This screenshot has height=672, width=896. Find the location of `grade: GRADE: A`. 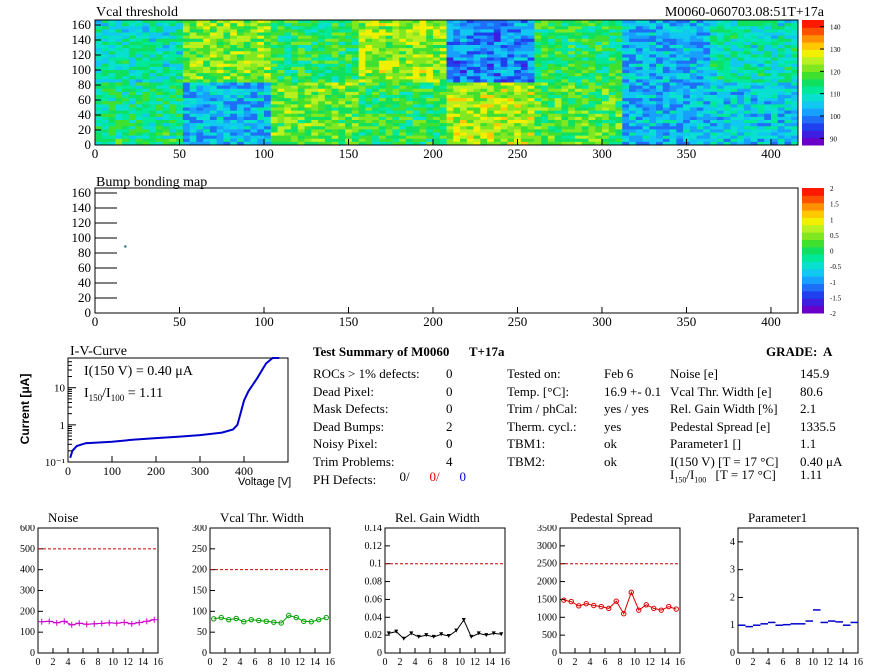

grade: GRADE: A is located at coordinates (799, 351).